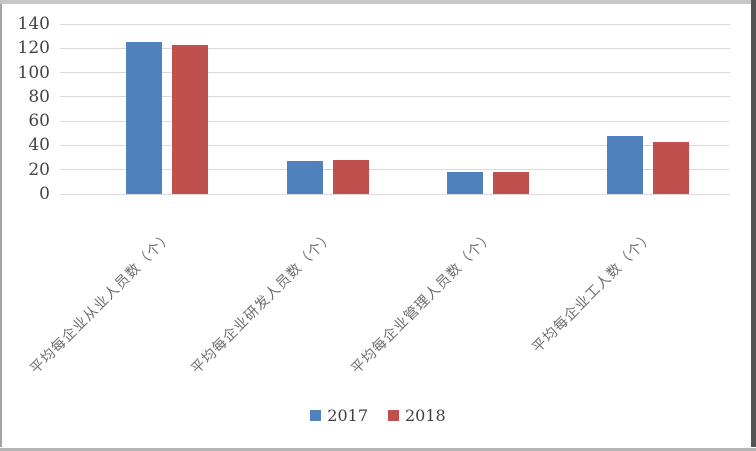 This screenshot has height=451, width=756. Describe the element at coordinates (144, 118) in the screenshot. I see `bar-2017-cat0` at that location.